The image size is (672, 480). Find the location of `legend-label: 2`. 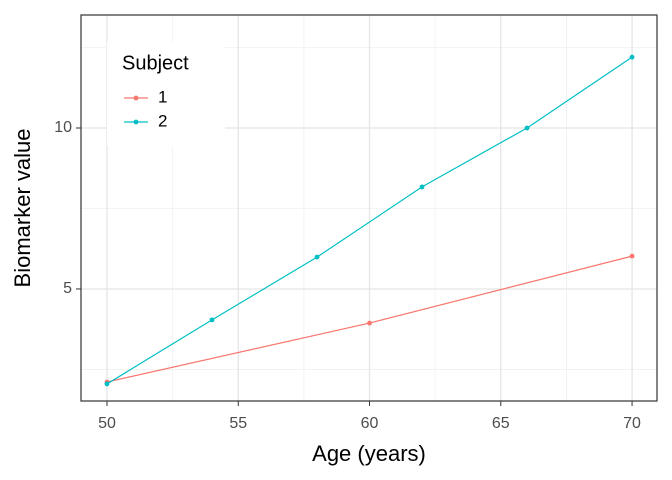

legend-label: 2 is located at coordinates (162, 120).